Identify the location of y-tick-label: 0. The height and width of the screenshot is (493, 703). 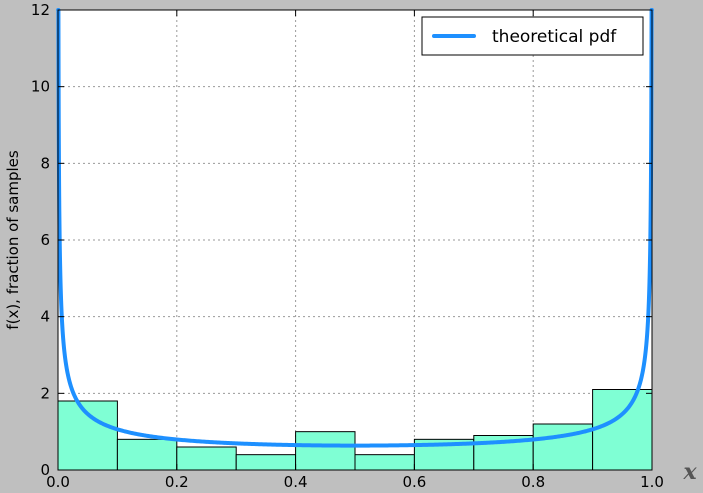
(45, 470).